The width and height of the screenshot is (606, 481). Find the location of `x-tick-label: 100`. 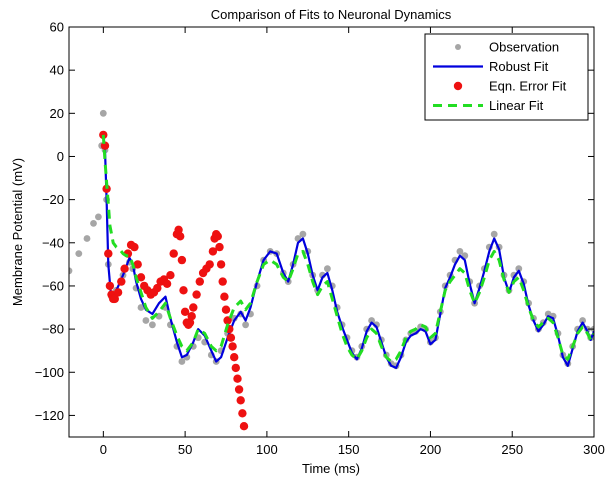

x-tick-label: 100 is located at coordinates (267, 449).